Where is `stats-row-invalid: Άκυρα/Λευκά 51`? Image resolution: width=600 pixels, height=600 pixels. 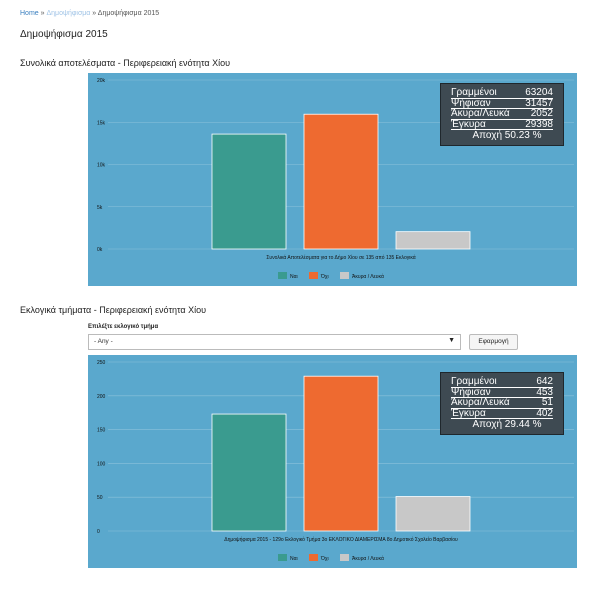 stats-row-invalid: Άκυρα/Λευκά 51 is located at coordinates (502, 403).